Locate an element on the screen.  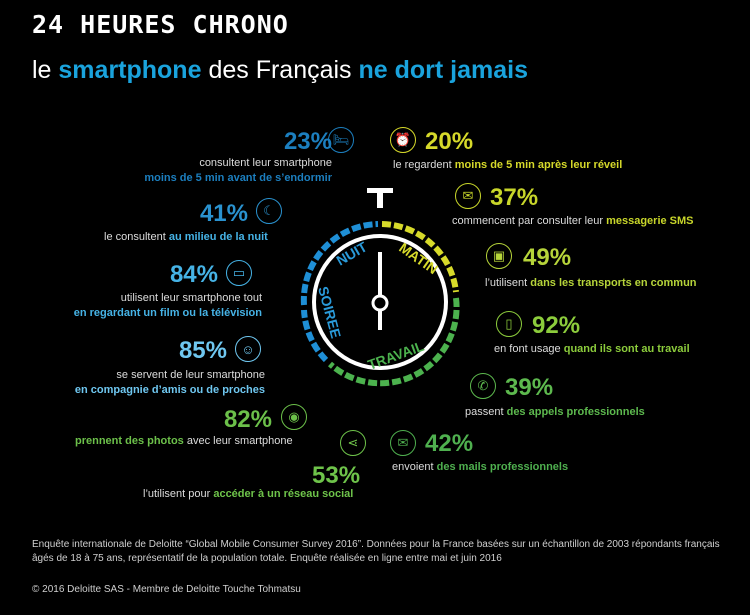
camera-icon: ◉ is located at coordinates (294, 417).